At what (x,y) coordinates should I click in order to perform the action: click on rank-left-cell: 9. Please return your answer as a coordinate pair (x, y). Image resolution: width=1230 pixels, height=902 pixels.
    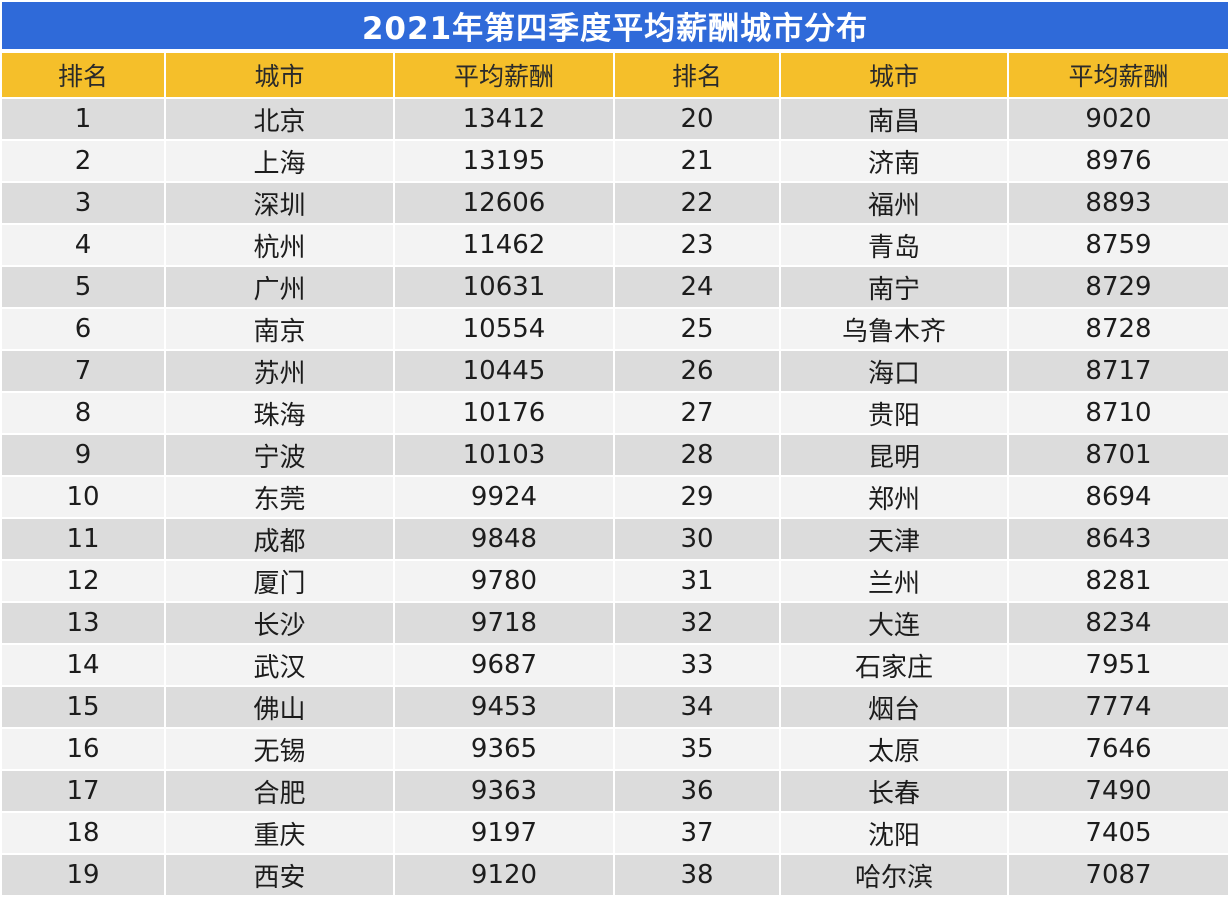
    Looking at the image, I should click on (84, 456).